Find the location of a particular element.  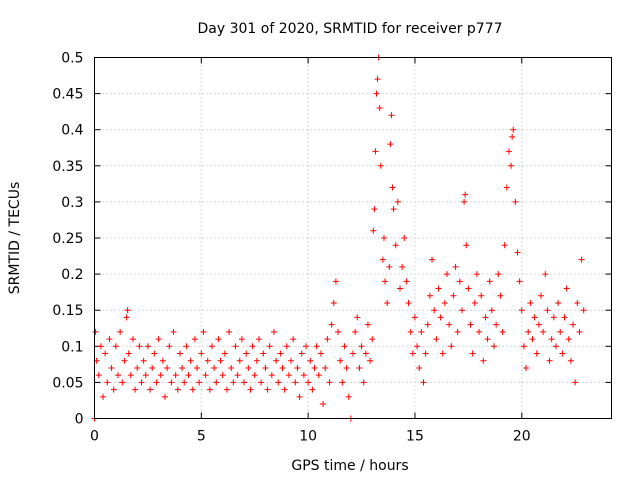

x-tick-label: 5 is located at coordinates (201, 437).